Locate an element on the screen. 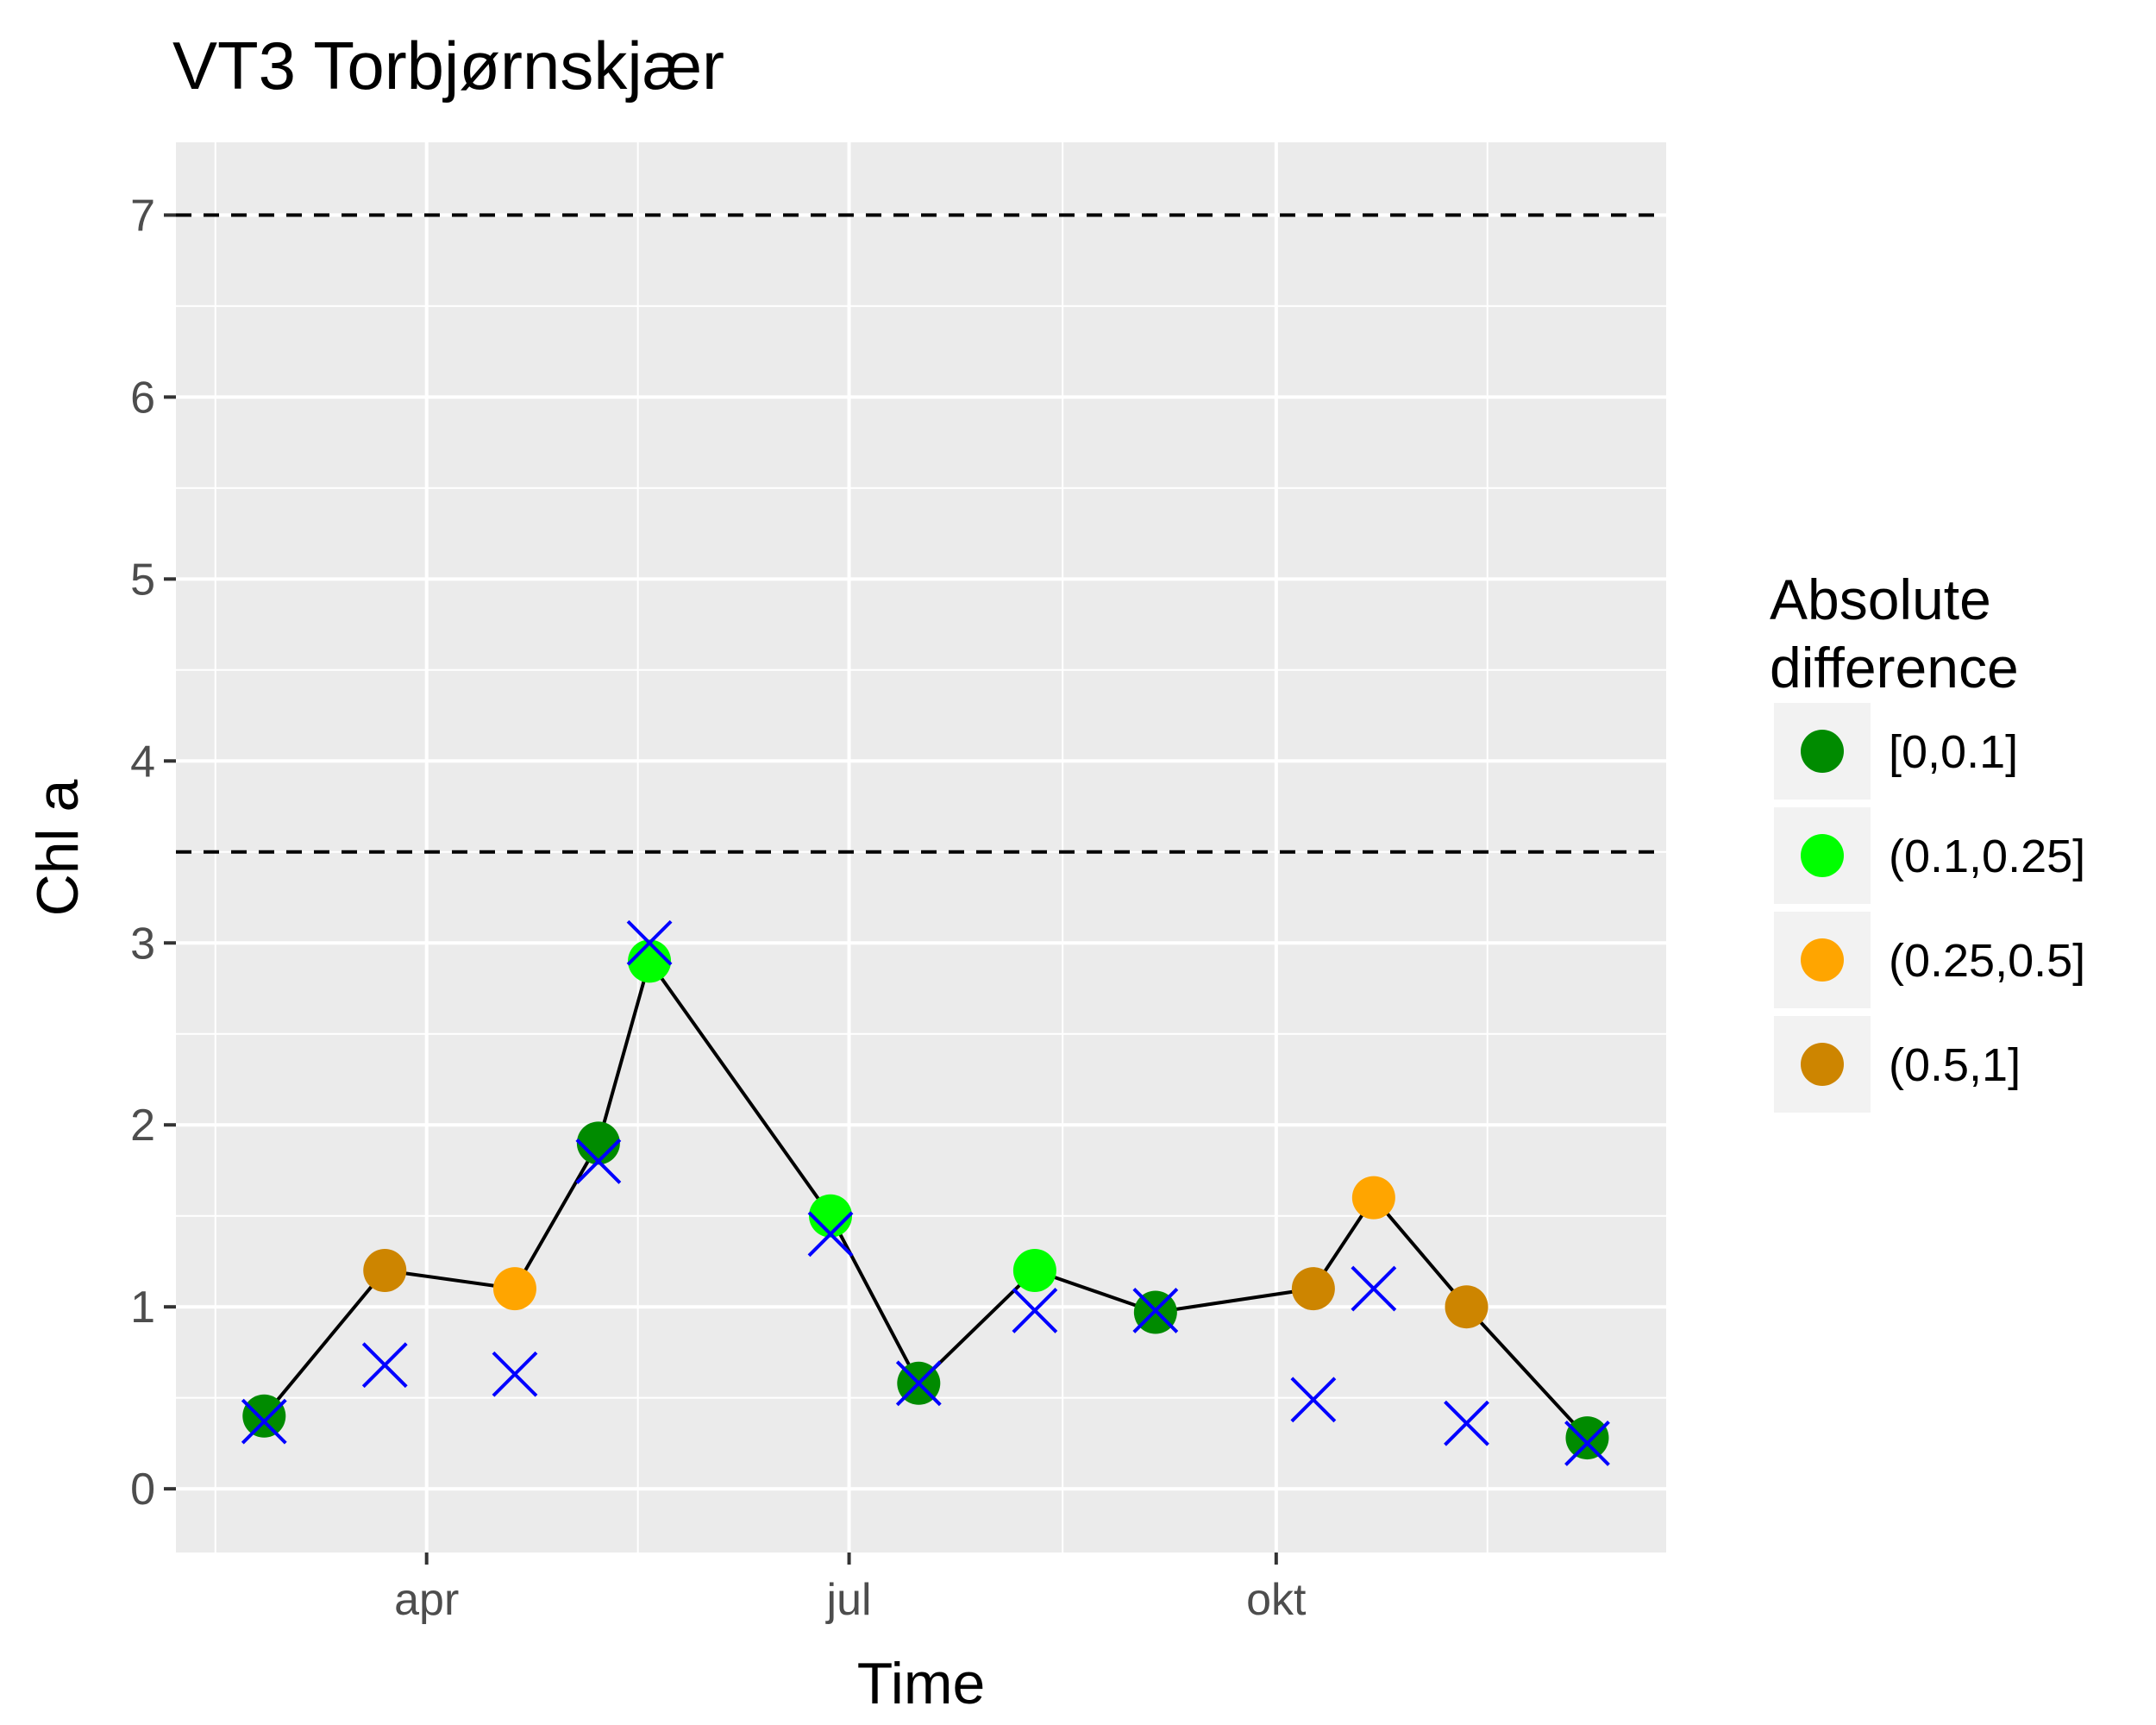 This screenshot has height=1725, width=2156. y-tick-label: 4 is located at coordinates (142, 762).